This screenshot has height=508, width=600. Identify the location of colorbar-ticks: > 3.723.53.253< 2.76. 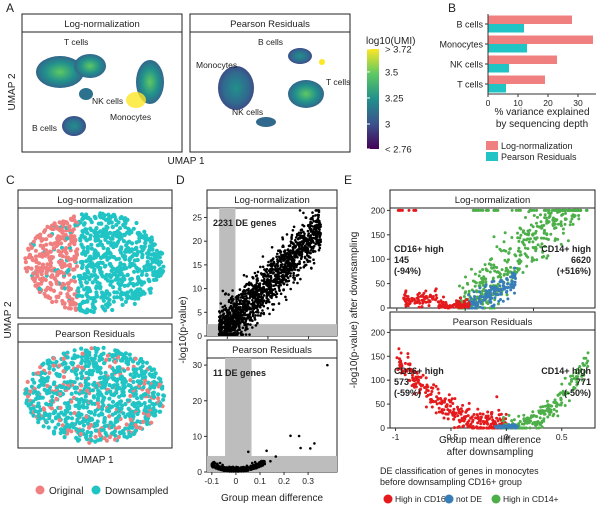
(389, 100).